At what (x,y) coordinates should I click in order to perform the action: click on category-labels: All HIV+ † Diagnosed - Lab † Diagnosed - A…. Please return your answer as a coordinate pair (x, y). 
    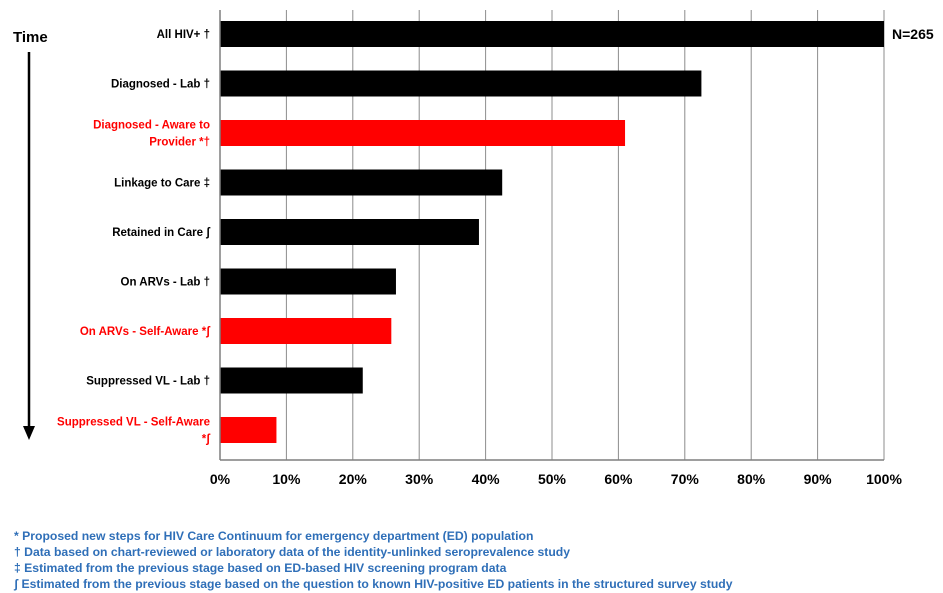
    Looking at the image, I should click on (134, 237).